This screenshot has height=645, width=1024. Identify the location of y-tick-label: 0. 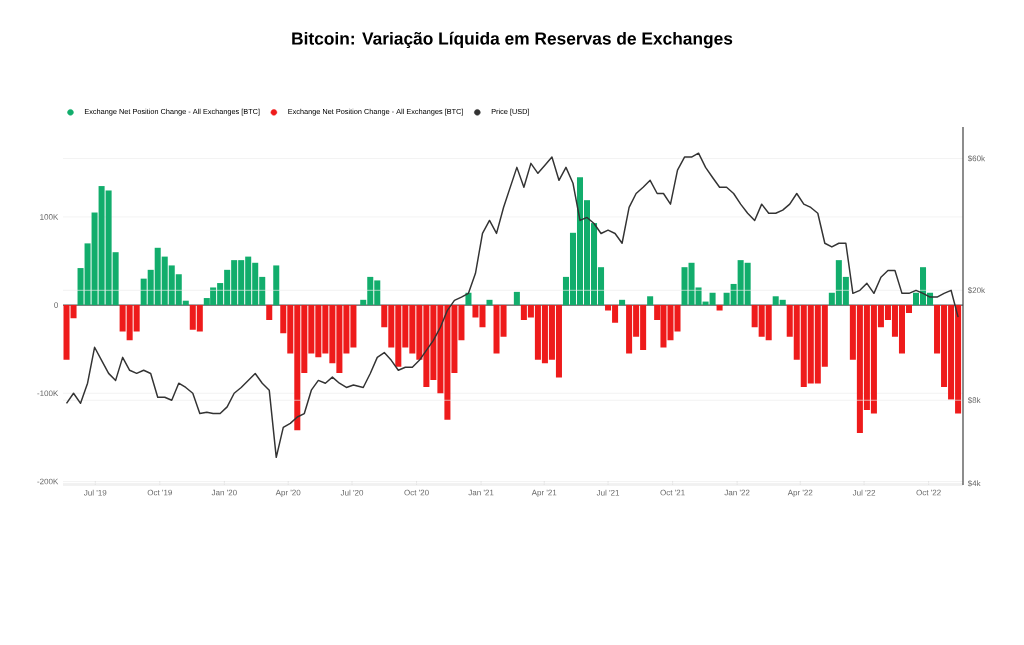
(56, 305).